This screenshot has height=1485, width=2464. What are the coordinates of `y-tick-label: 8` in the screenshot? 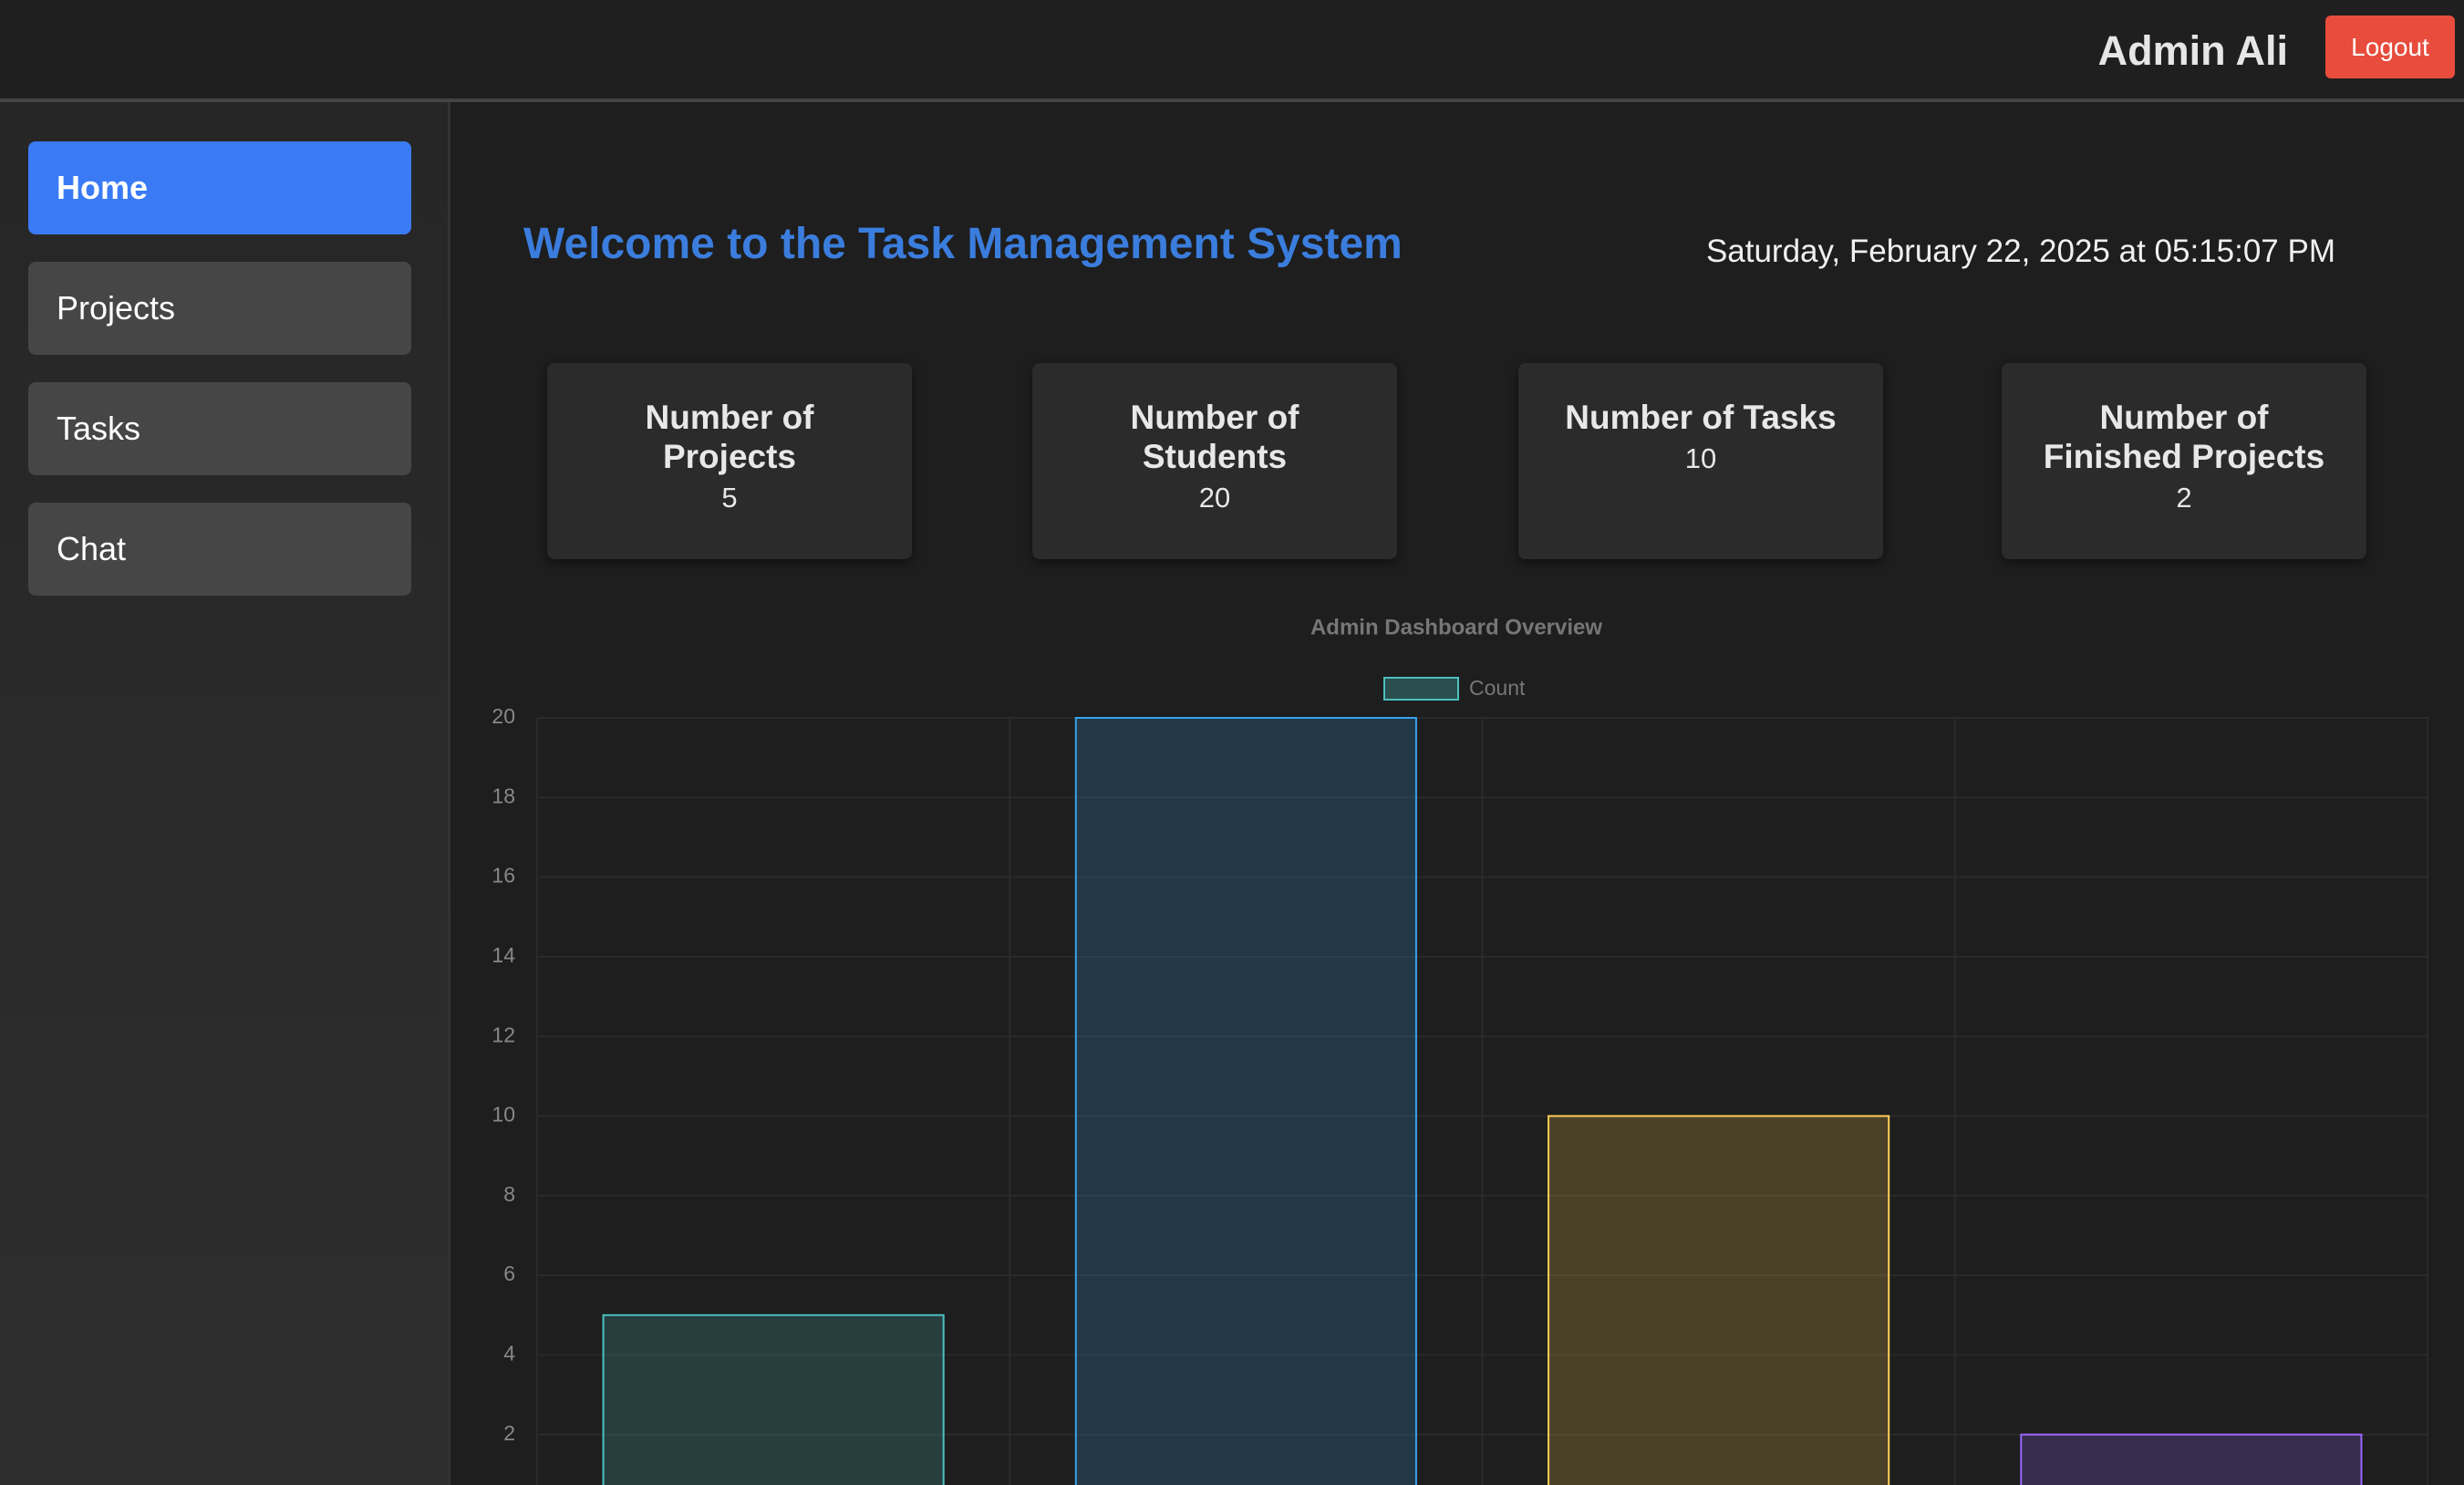 It's located at (509, 1194).